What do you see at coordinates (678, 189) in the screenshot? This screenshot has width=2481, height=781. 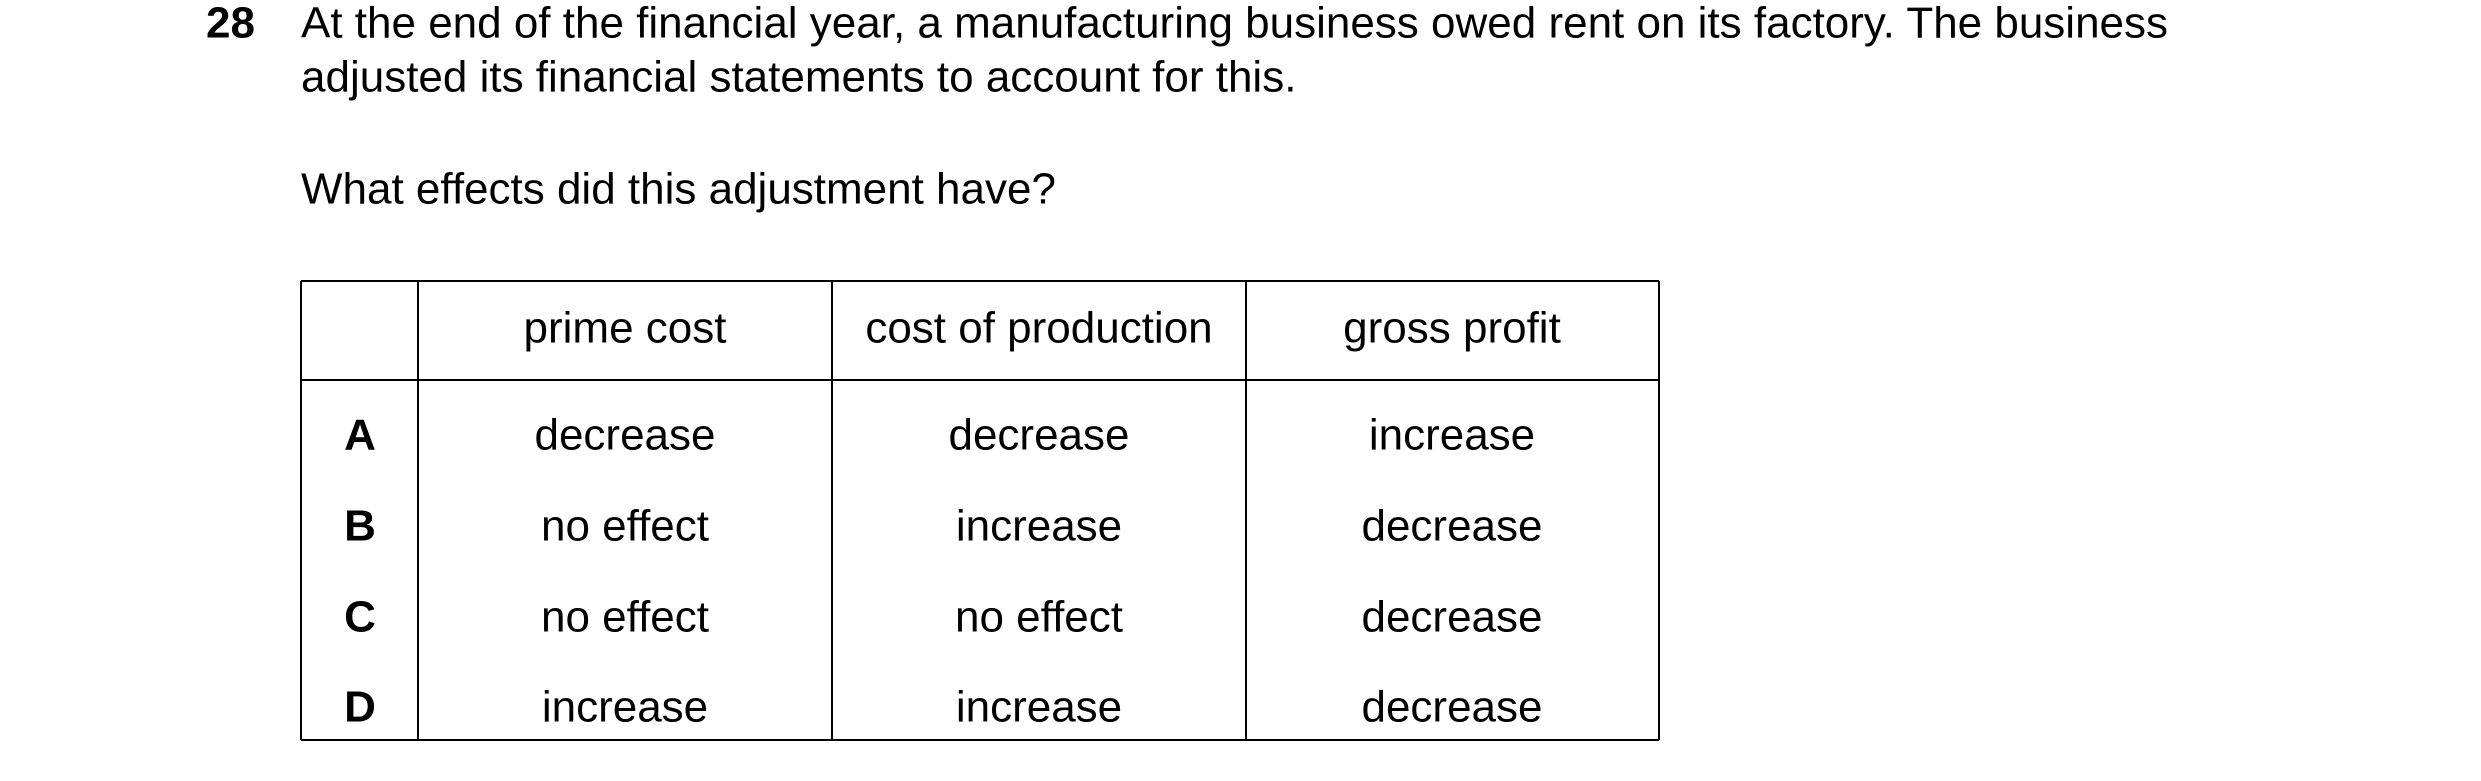 I see `question-prompt: What effects did this adjustment have?` at bounding box center [678, 189].